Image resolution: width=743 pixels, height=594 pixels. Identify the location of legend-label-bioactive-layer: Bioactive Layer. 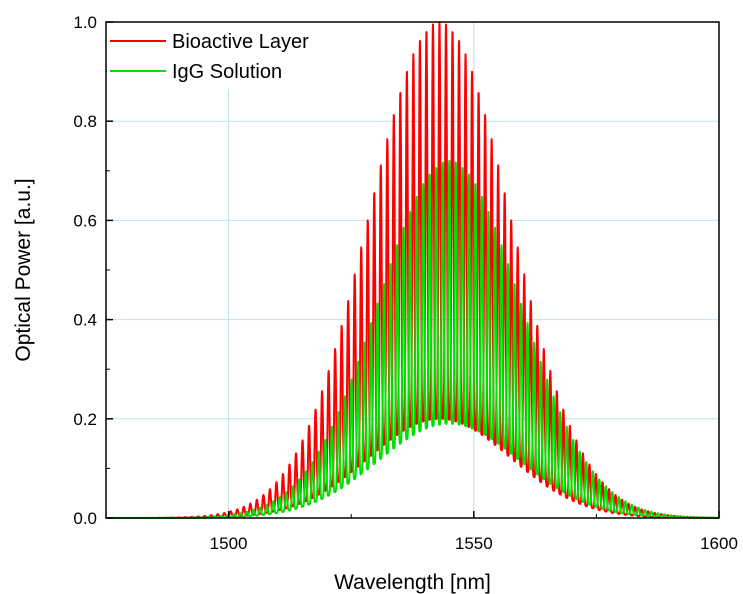
(240, 42).